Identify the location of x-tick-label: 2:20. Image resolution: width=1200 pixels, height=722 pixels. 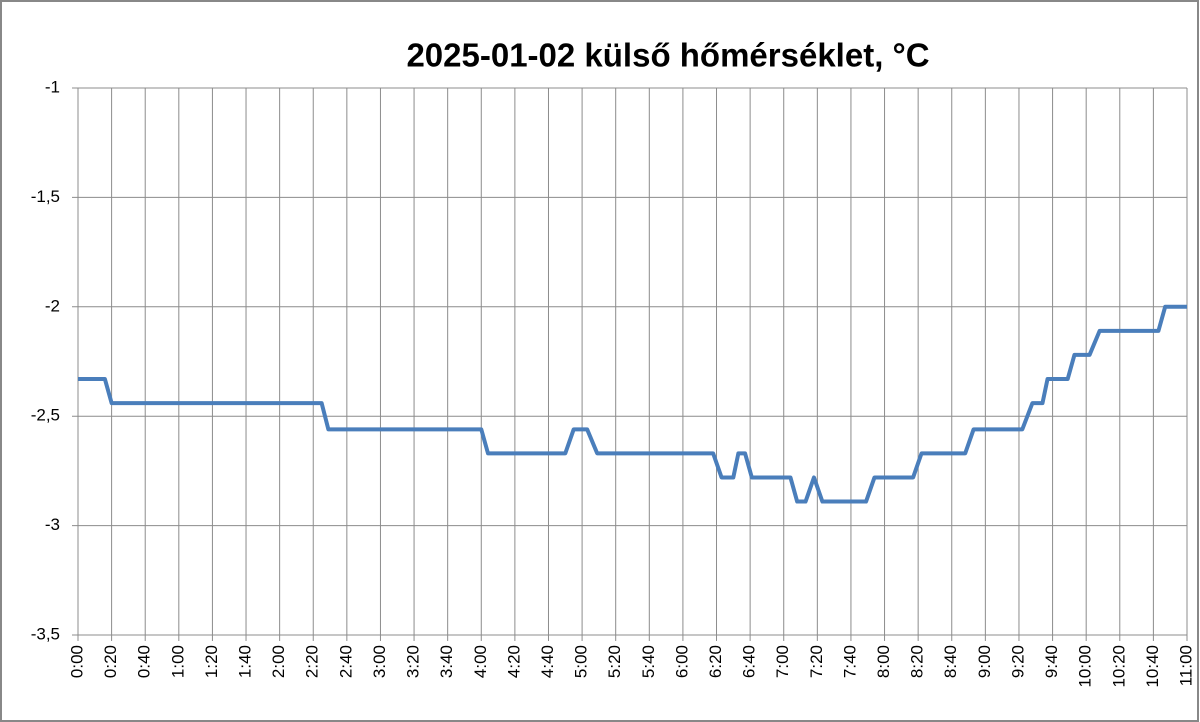
(312, 661).